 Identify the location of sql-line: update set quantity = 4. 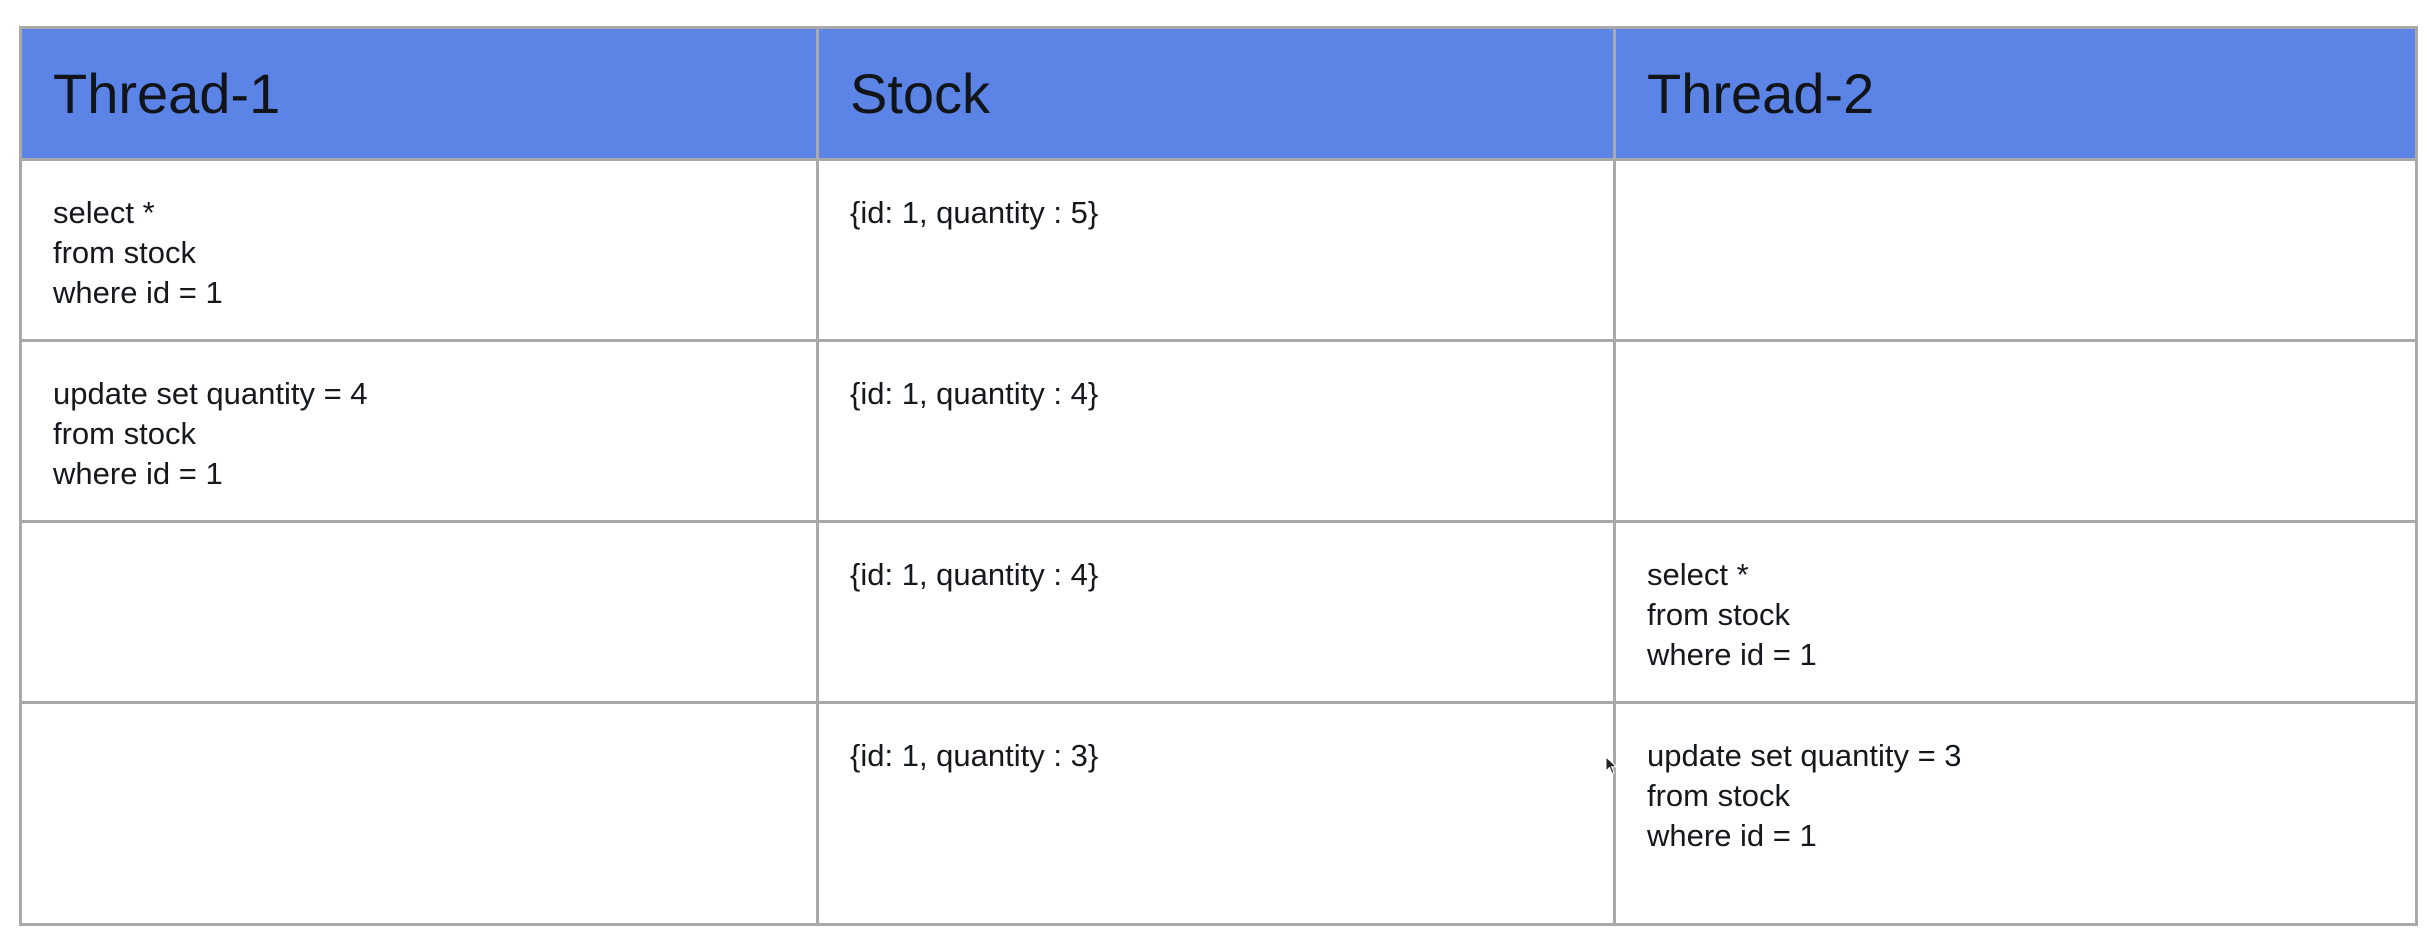
(210, 393).